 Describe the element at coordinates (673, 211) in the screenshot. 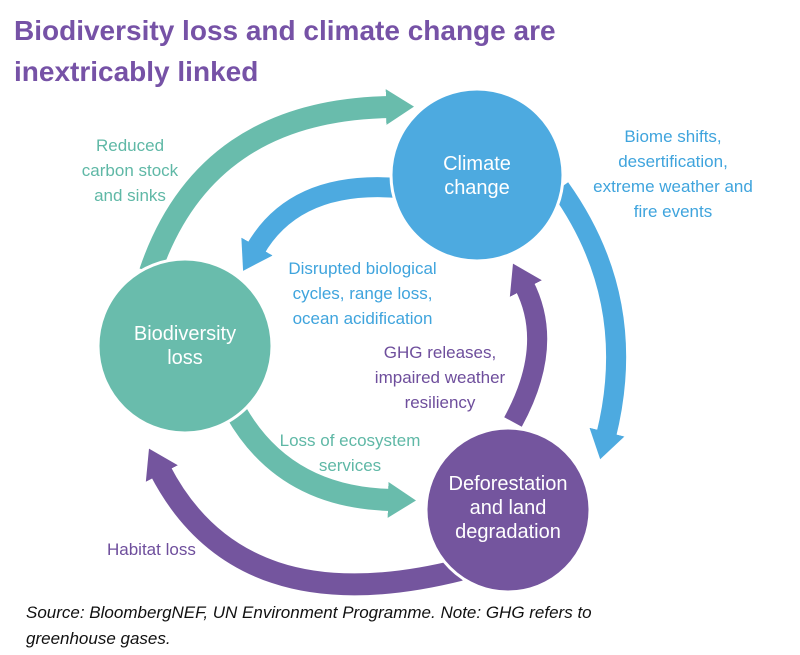

I see `label-line: fire events` at that location.